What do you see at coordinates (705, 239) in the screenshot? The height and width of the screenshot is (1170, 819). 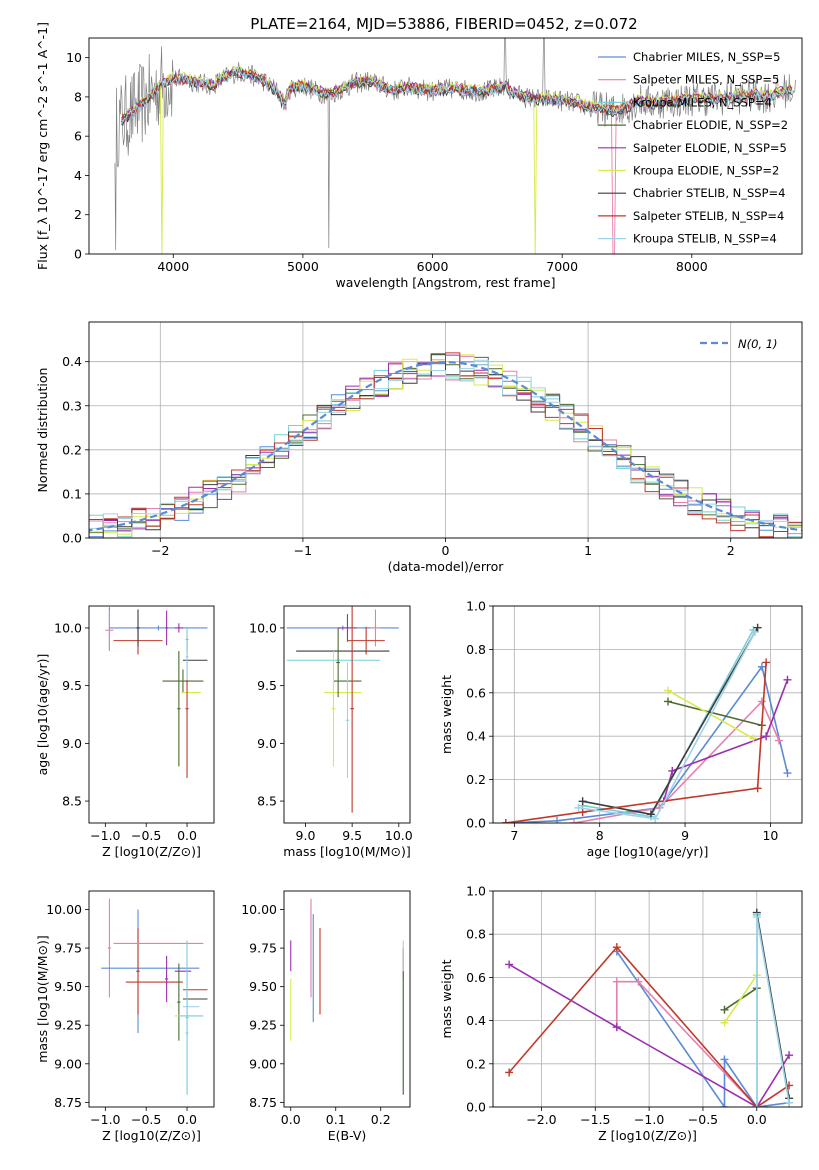 I see `legend-entry: Kroupa STELIB, N_SSP=4` at bounding box center [705, 239].